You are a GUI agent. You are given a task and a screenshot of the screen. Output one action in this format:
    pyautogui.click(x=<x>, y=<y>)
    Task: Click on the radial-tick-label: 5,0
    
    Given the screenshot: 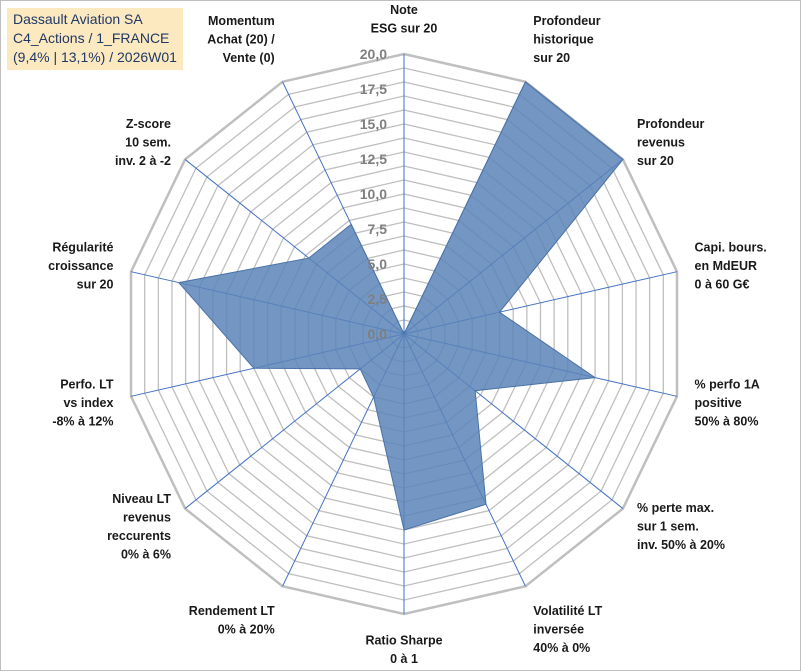 What is the action you would take?
    pyautogui.click(x=378, y=264)
    